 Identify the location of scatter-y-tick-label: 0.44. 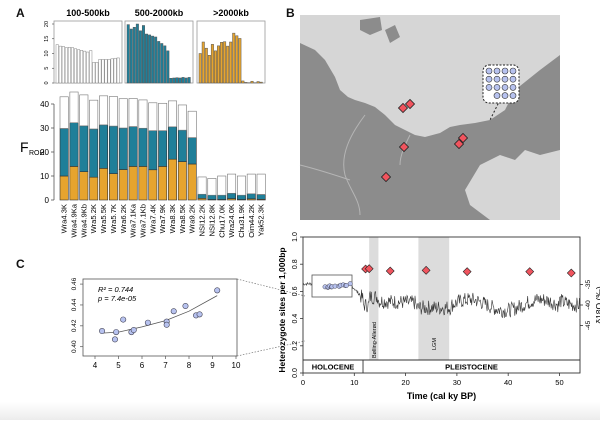
(74, 304).